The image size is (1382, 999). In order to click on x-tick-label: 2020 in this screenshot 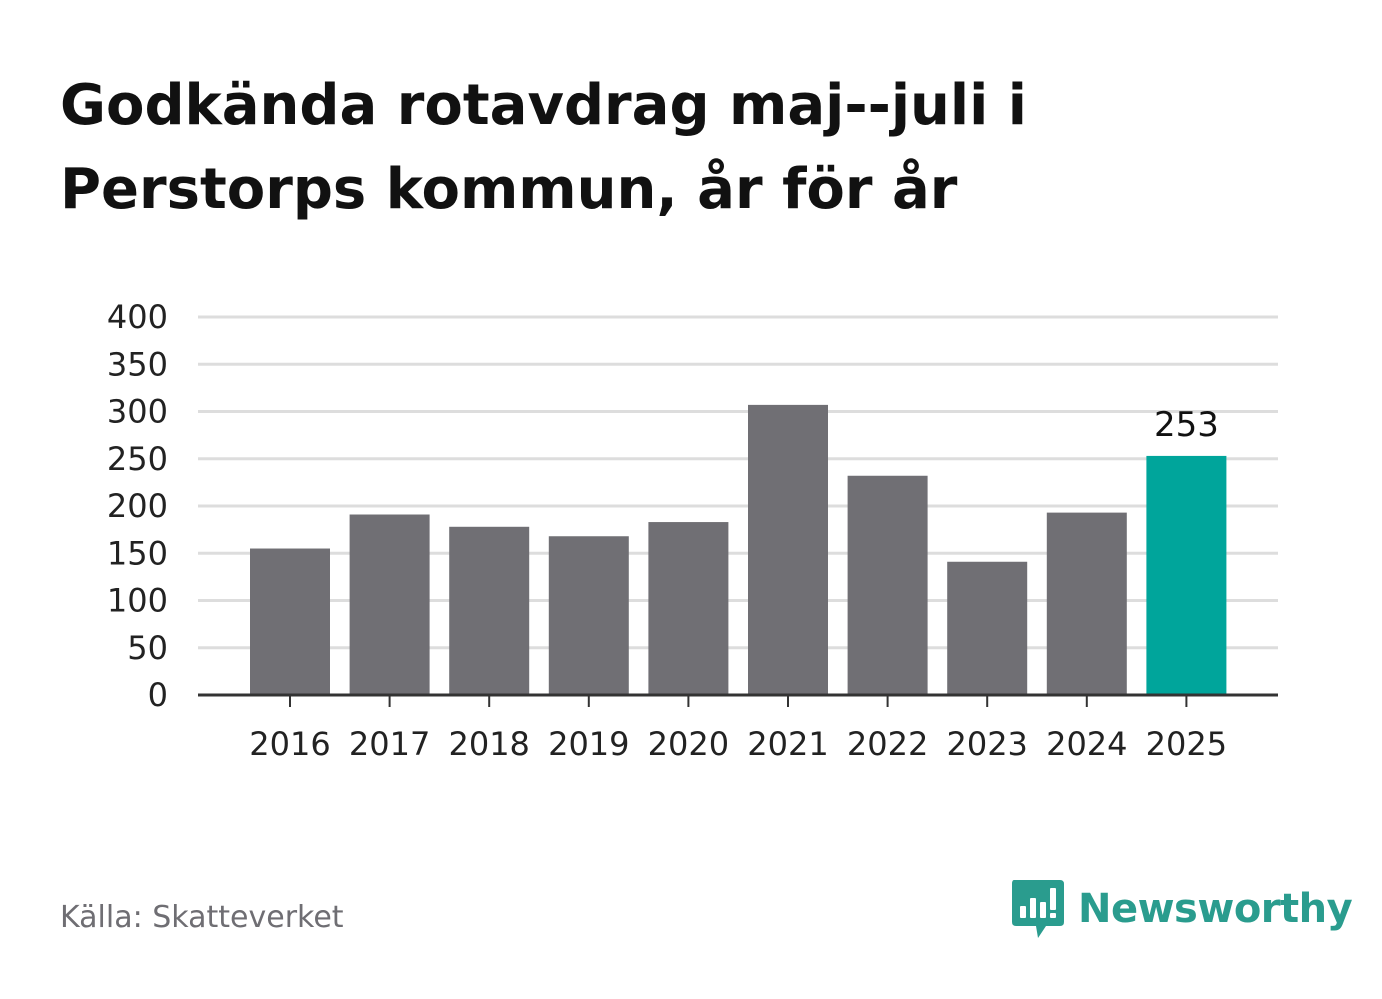, I will do `click(688, 744)`.